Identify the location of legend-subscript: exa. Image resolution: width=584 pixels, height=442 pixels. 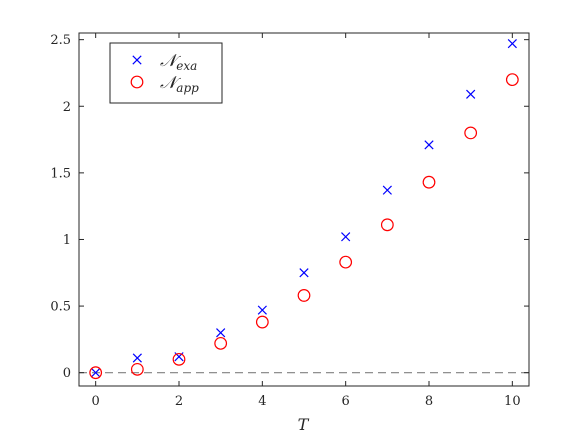
(186, 66).